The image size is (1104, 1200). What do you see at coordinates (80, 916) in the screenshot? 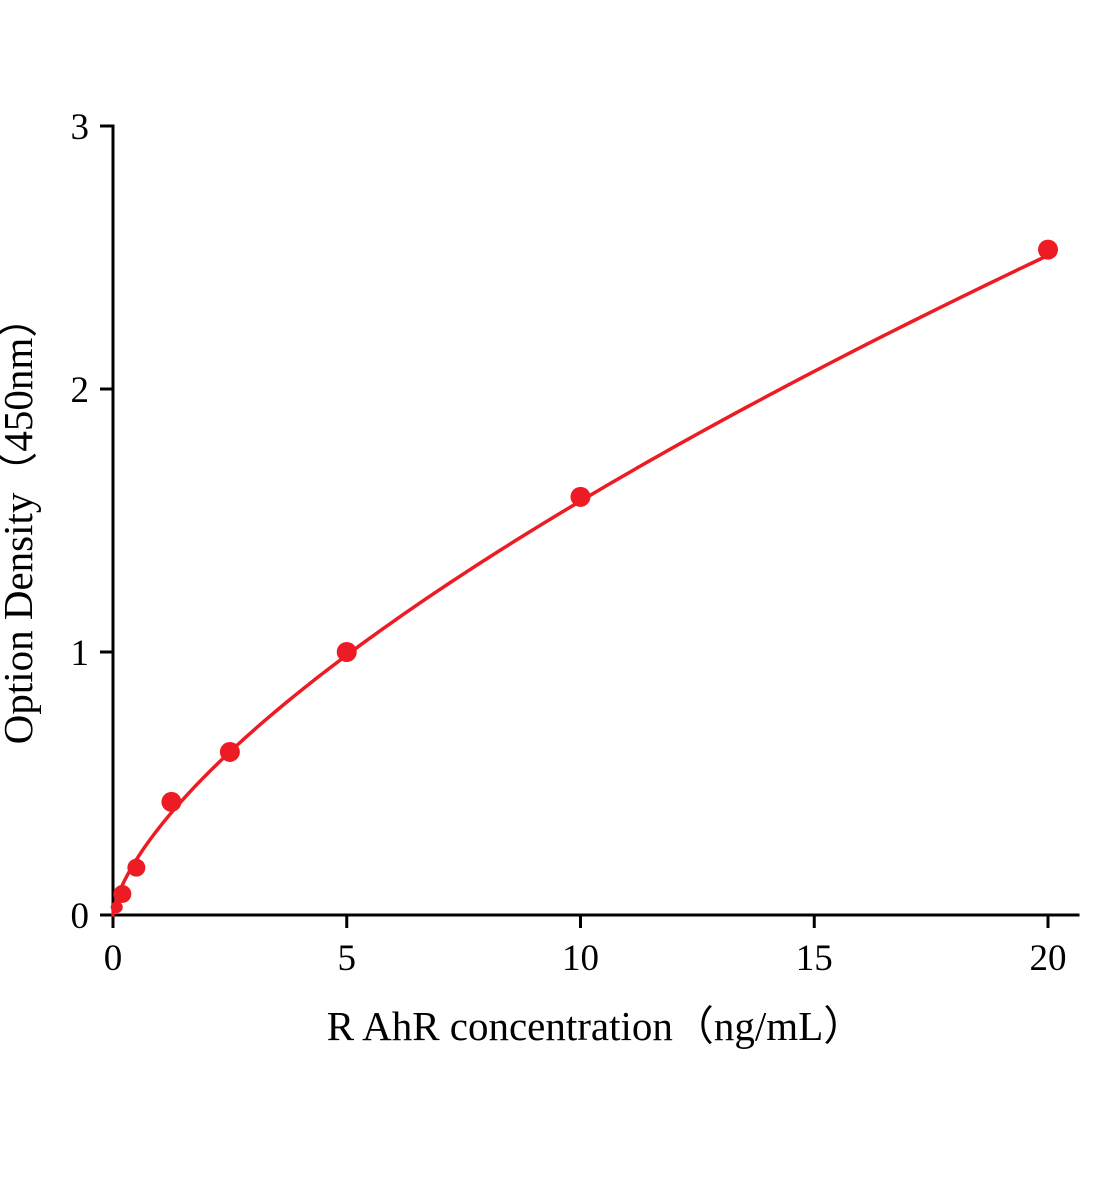
I see `y-tick-label: 0` at bounding box center [80, 916].